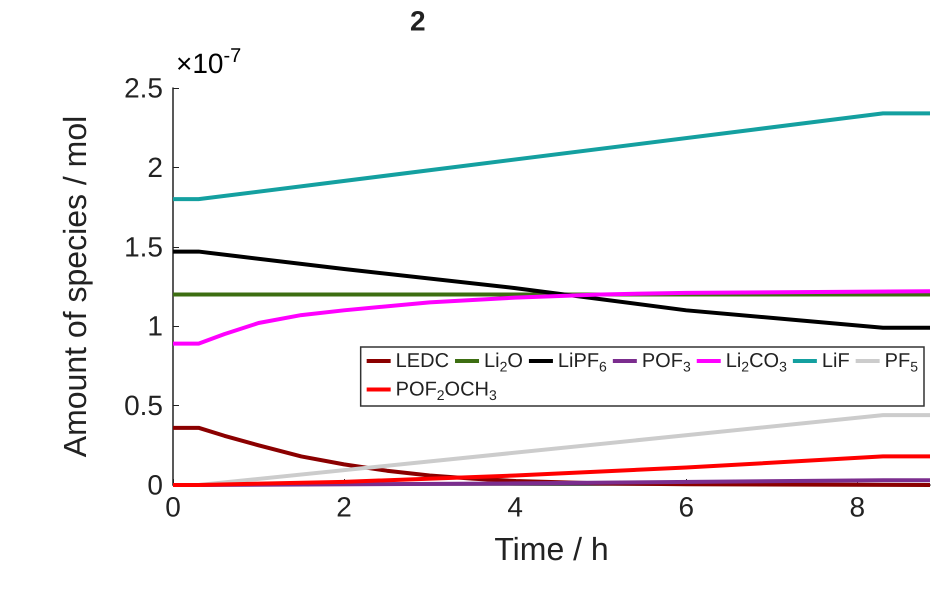  Describe the element at coordinates (515, 507) in the screenshot. I see `x-tick-label: 4` at that location.